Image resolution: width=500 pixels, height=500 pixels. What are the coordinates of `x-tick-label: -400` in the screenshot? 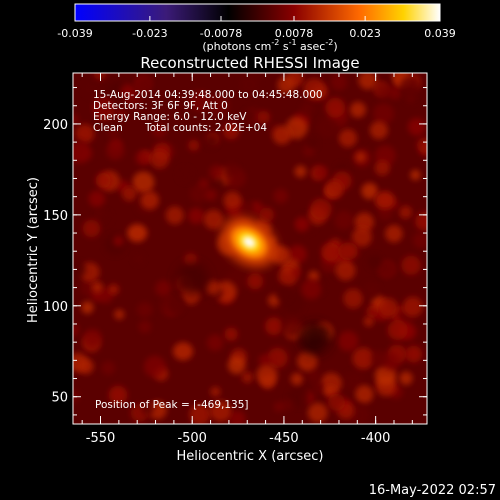 It's located at (376, 438).